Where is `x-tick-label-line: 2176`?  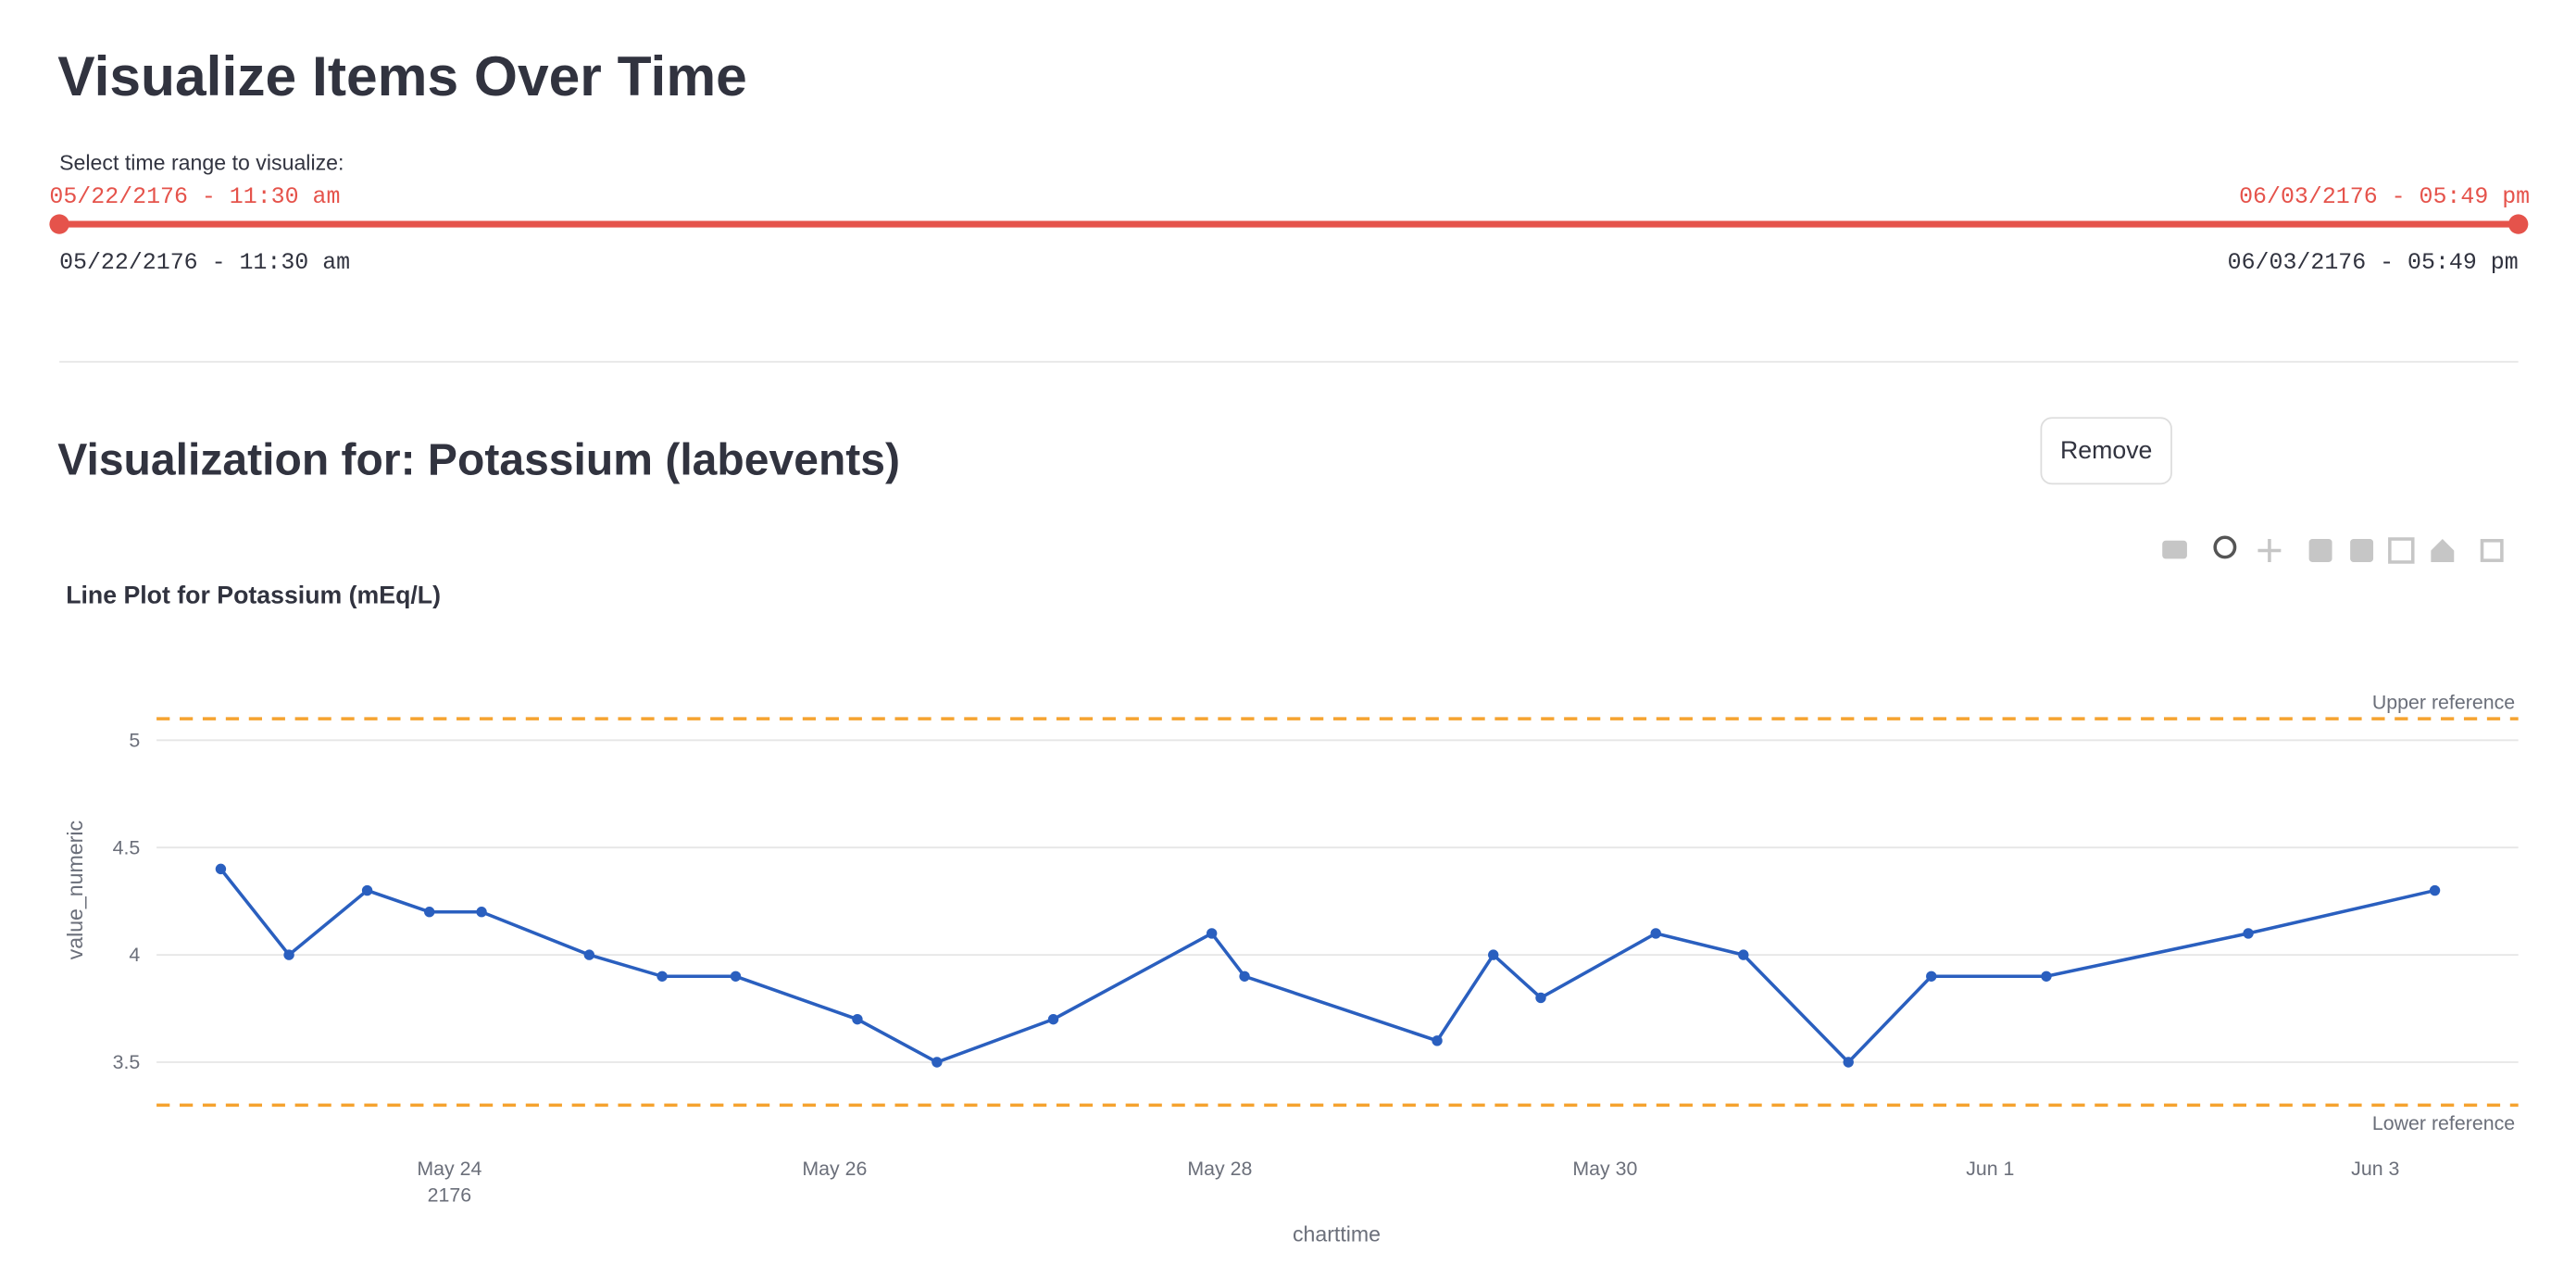 x-tick-label-line: 2176 is located at coordinates (450, 1195).